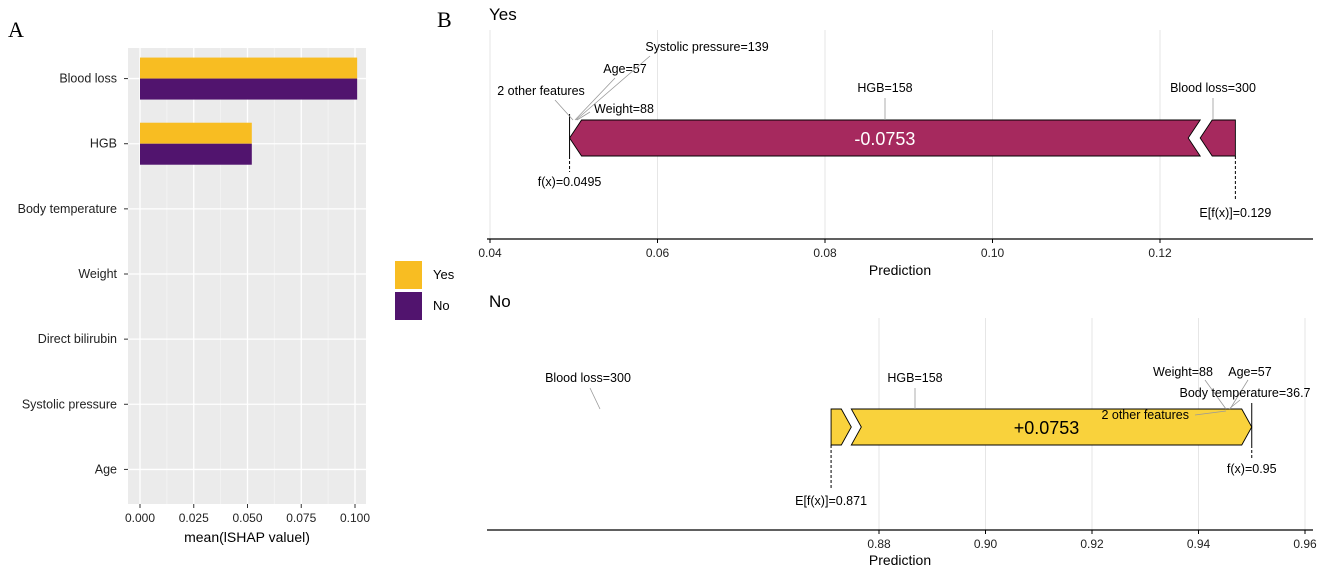  Describe the element at coordinates (1305, 544) in the screenshot. I see `x-tick-label-0-96: 0.96` at that location.